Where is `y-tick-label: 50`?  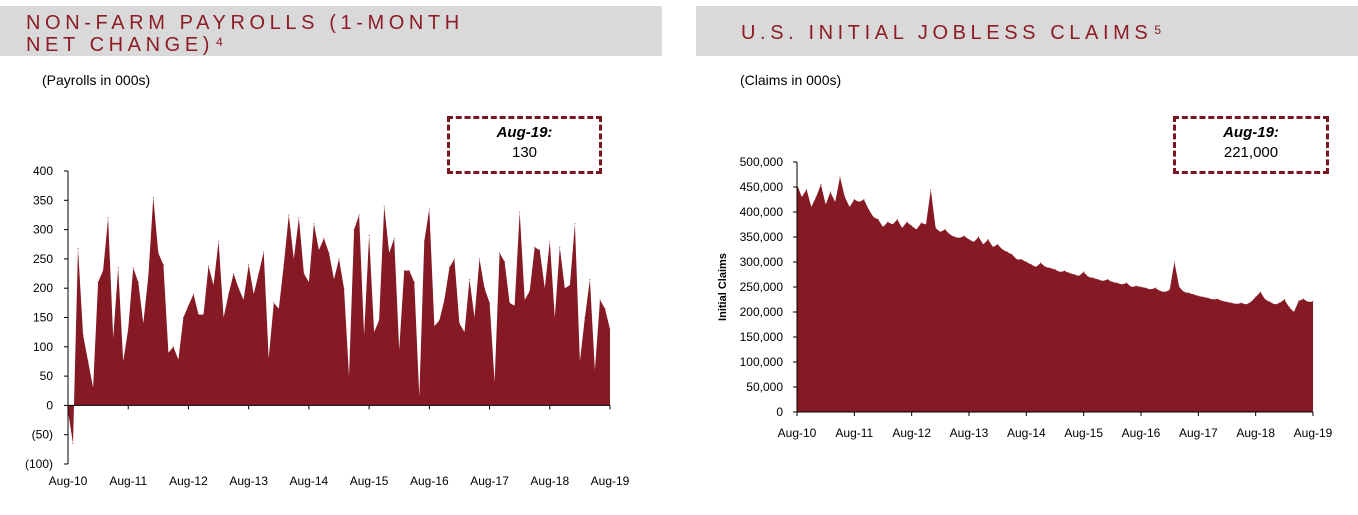 y-tick-label: 50 is located at coordinates (47, 376).